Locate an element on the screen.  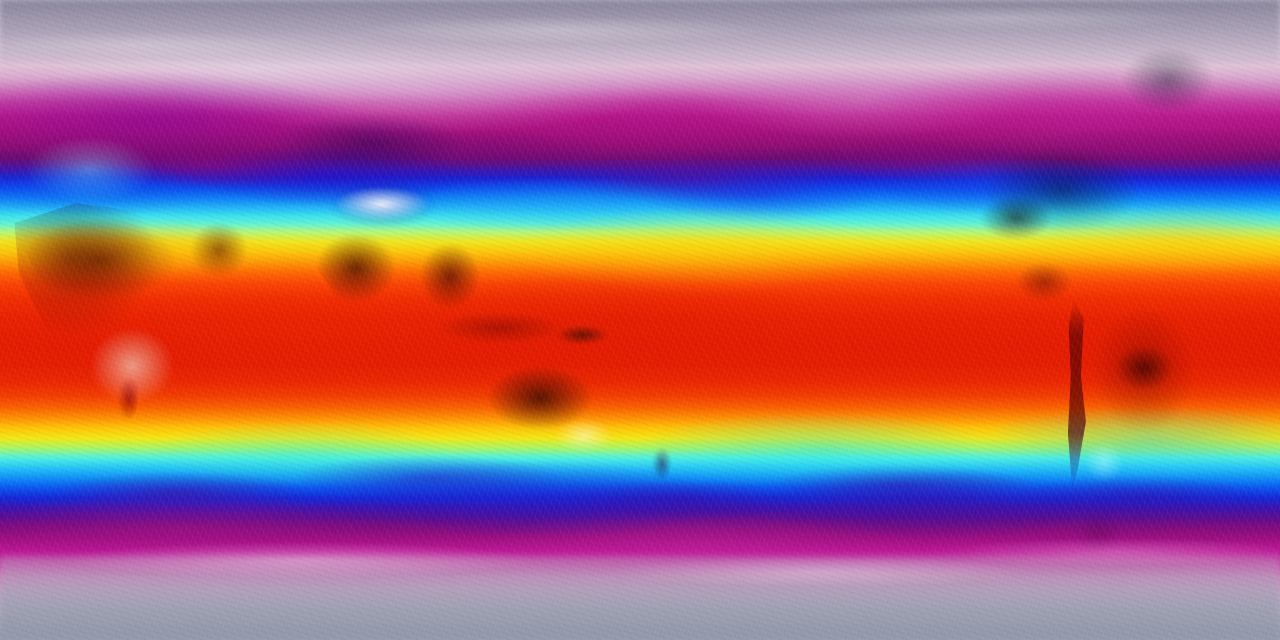
patagonia-region is located at coordinates (1107, 463).